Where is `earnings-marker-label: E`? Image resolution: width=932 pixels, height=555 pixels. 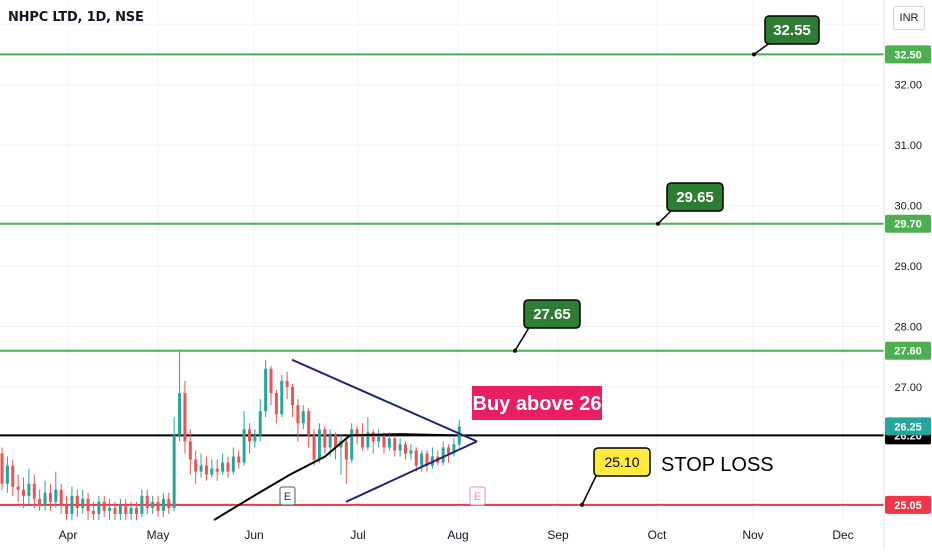
earnings-marker-label: E is located at coordinates (287, 497).